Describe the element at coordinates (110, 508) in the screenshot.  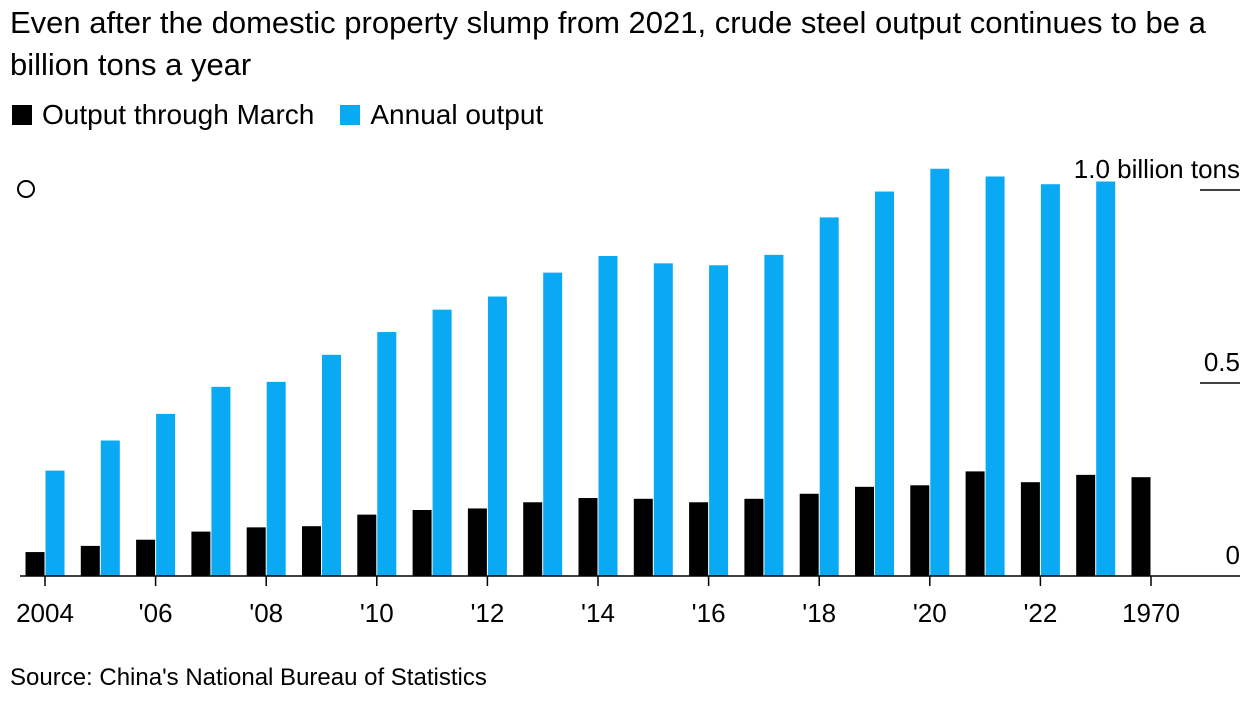
I see `bar-annual-output-2005` at that location.